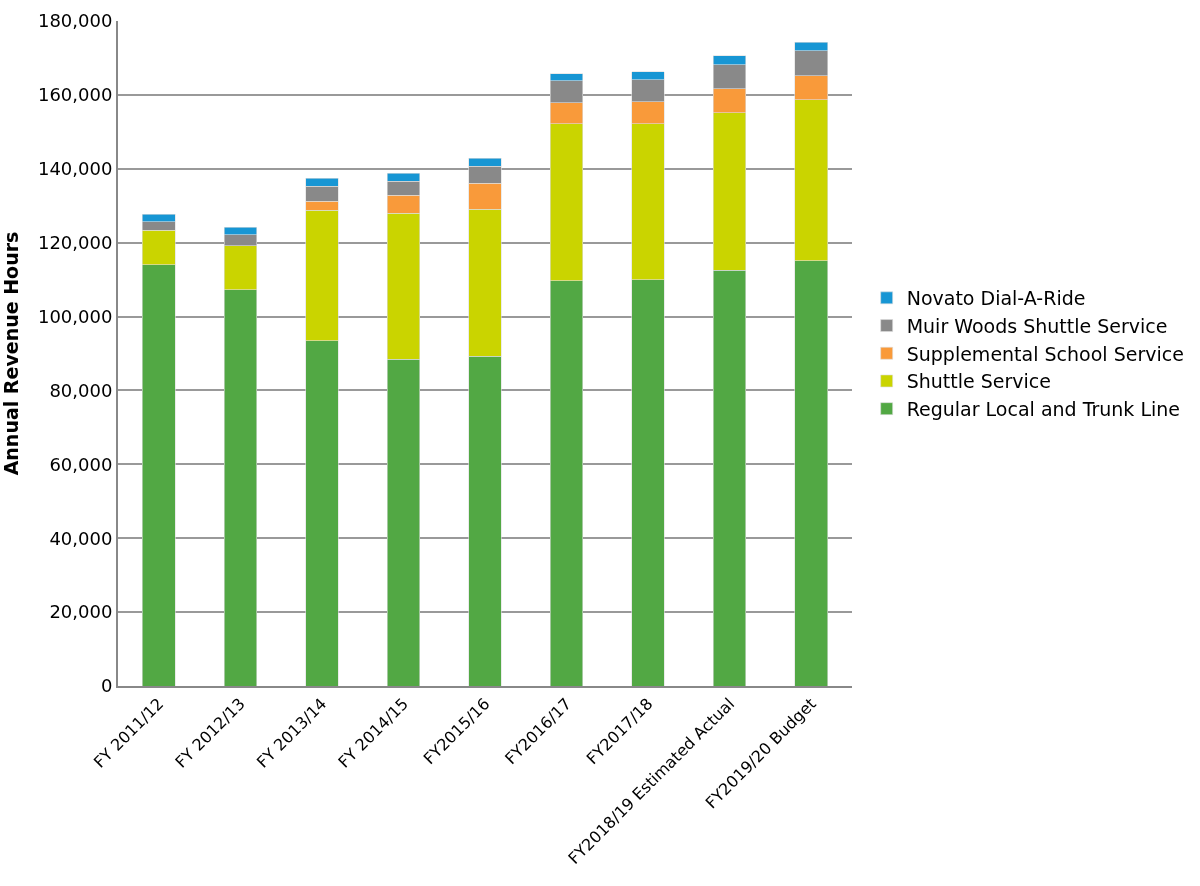 The width and height of the screenshot is (1200, 886). I want to click on y-axis-title: Annual Revenue Hours, so click(11, 353).